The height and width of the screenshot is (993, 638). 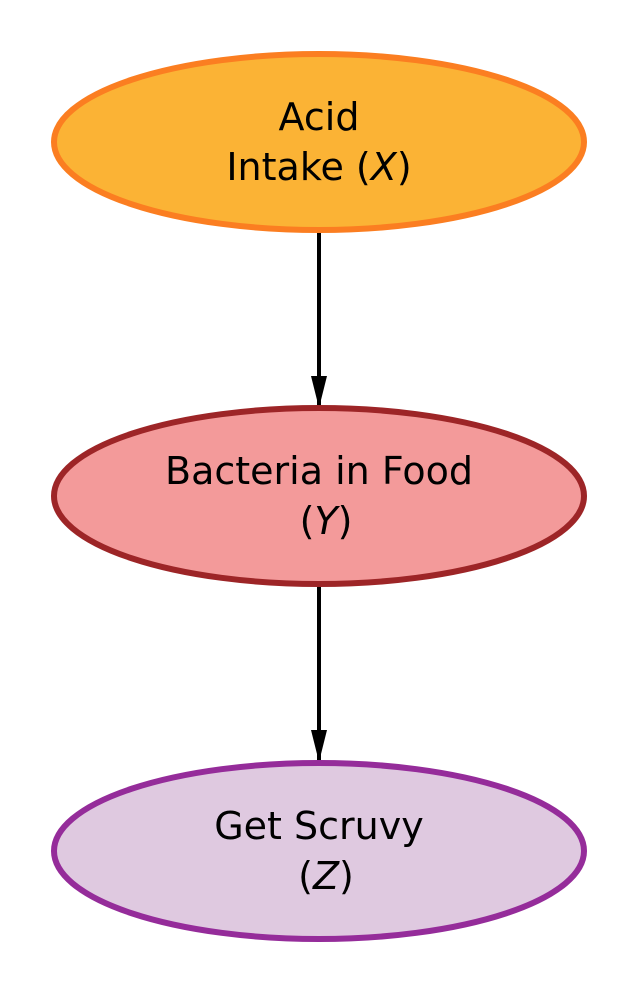 What do you see at coordinates (319, 392) in the screenshot?
I see `arrowhead-acid-to-bacteria` at bounding box center [319, 392].